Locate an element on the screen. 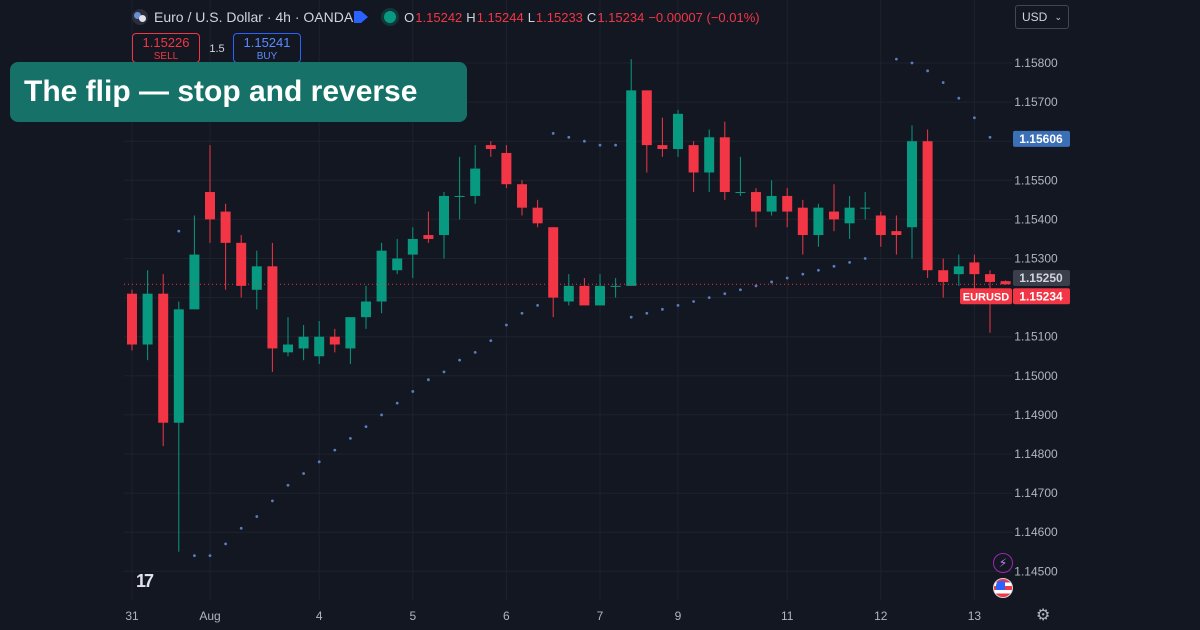 This screenshot has height=630, width=1200. price-marker-bg is located at coordinates (1041, 296).